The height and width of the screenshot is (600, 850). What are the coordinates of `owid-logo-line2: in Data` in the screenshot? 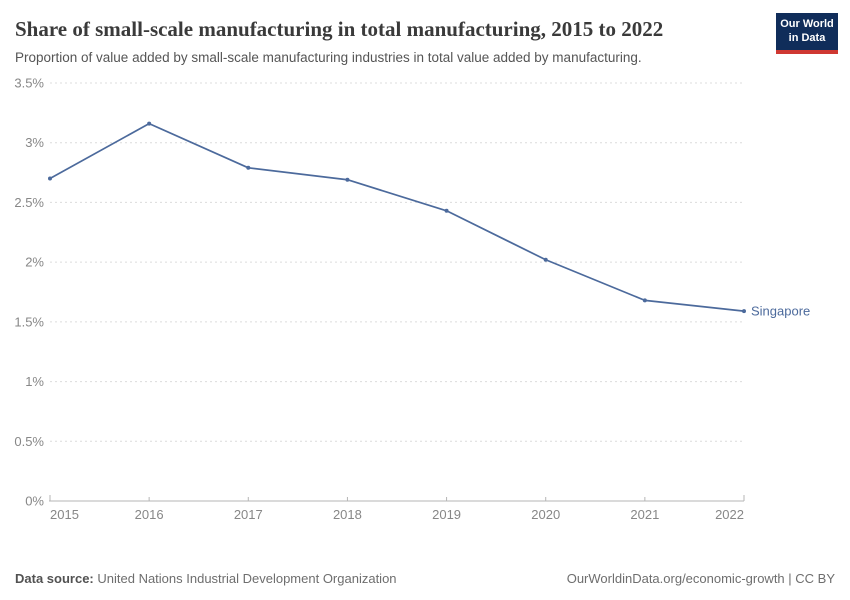 It's located at (807, 37).